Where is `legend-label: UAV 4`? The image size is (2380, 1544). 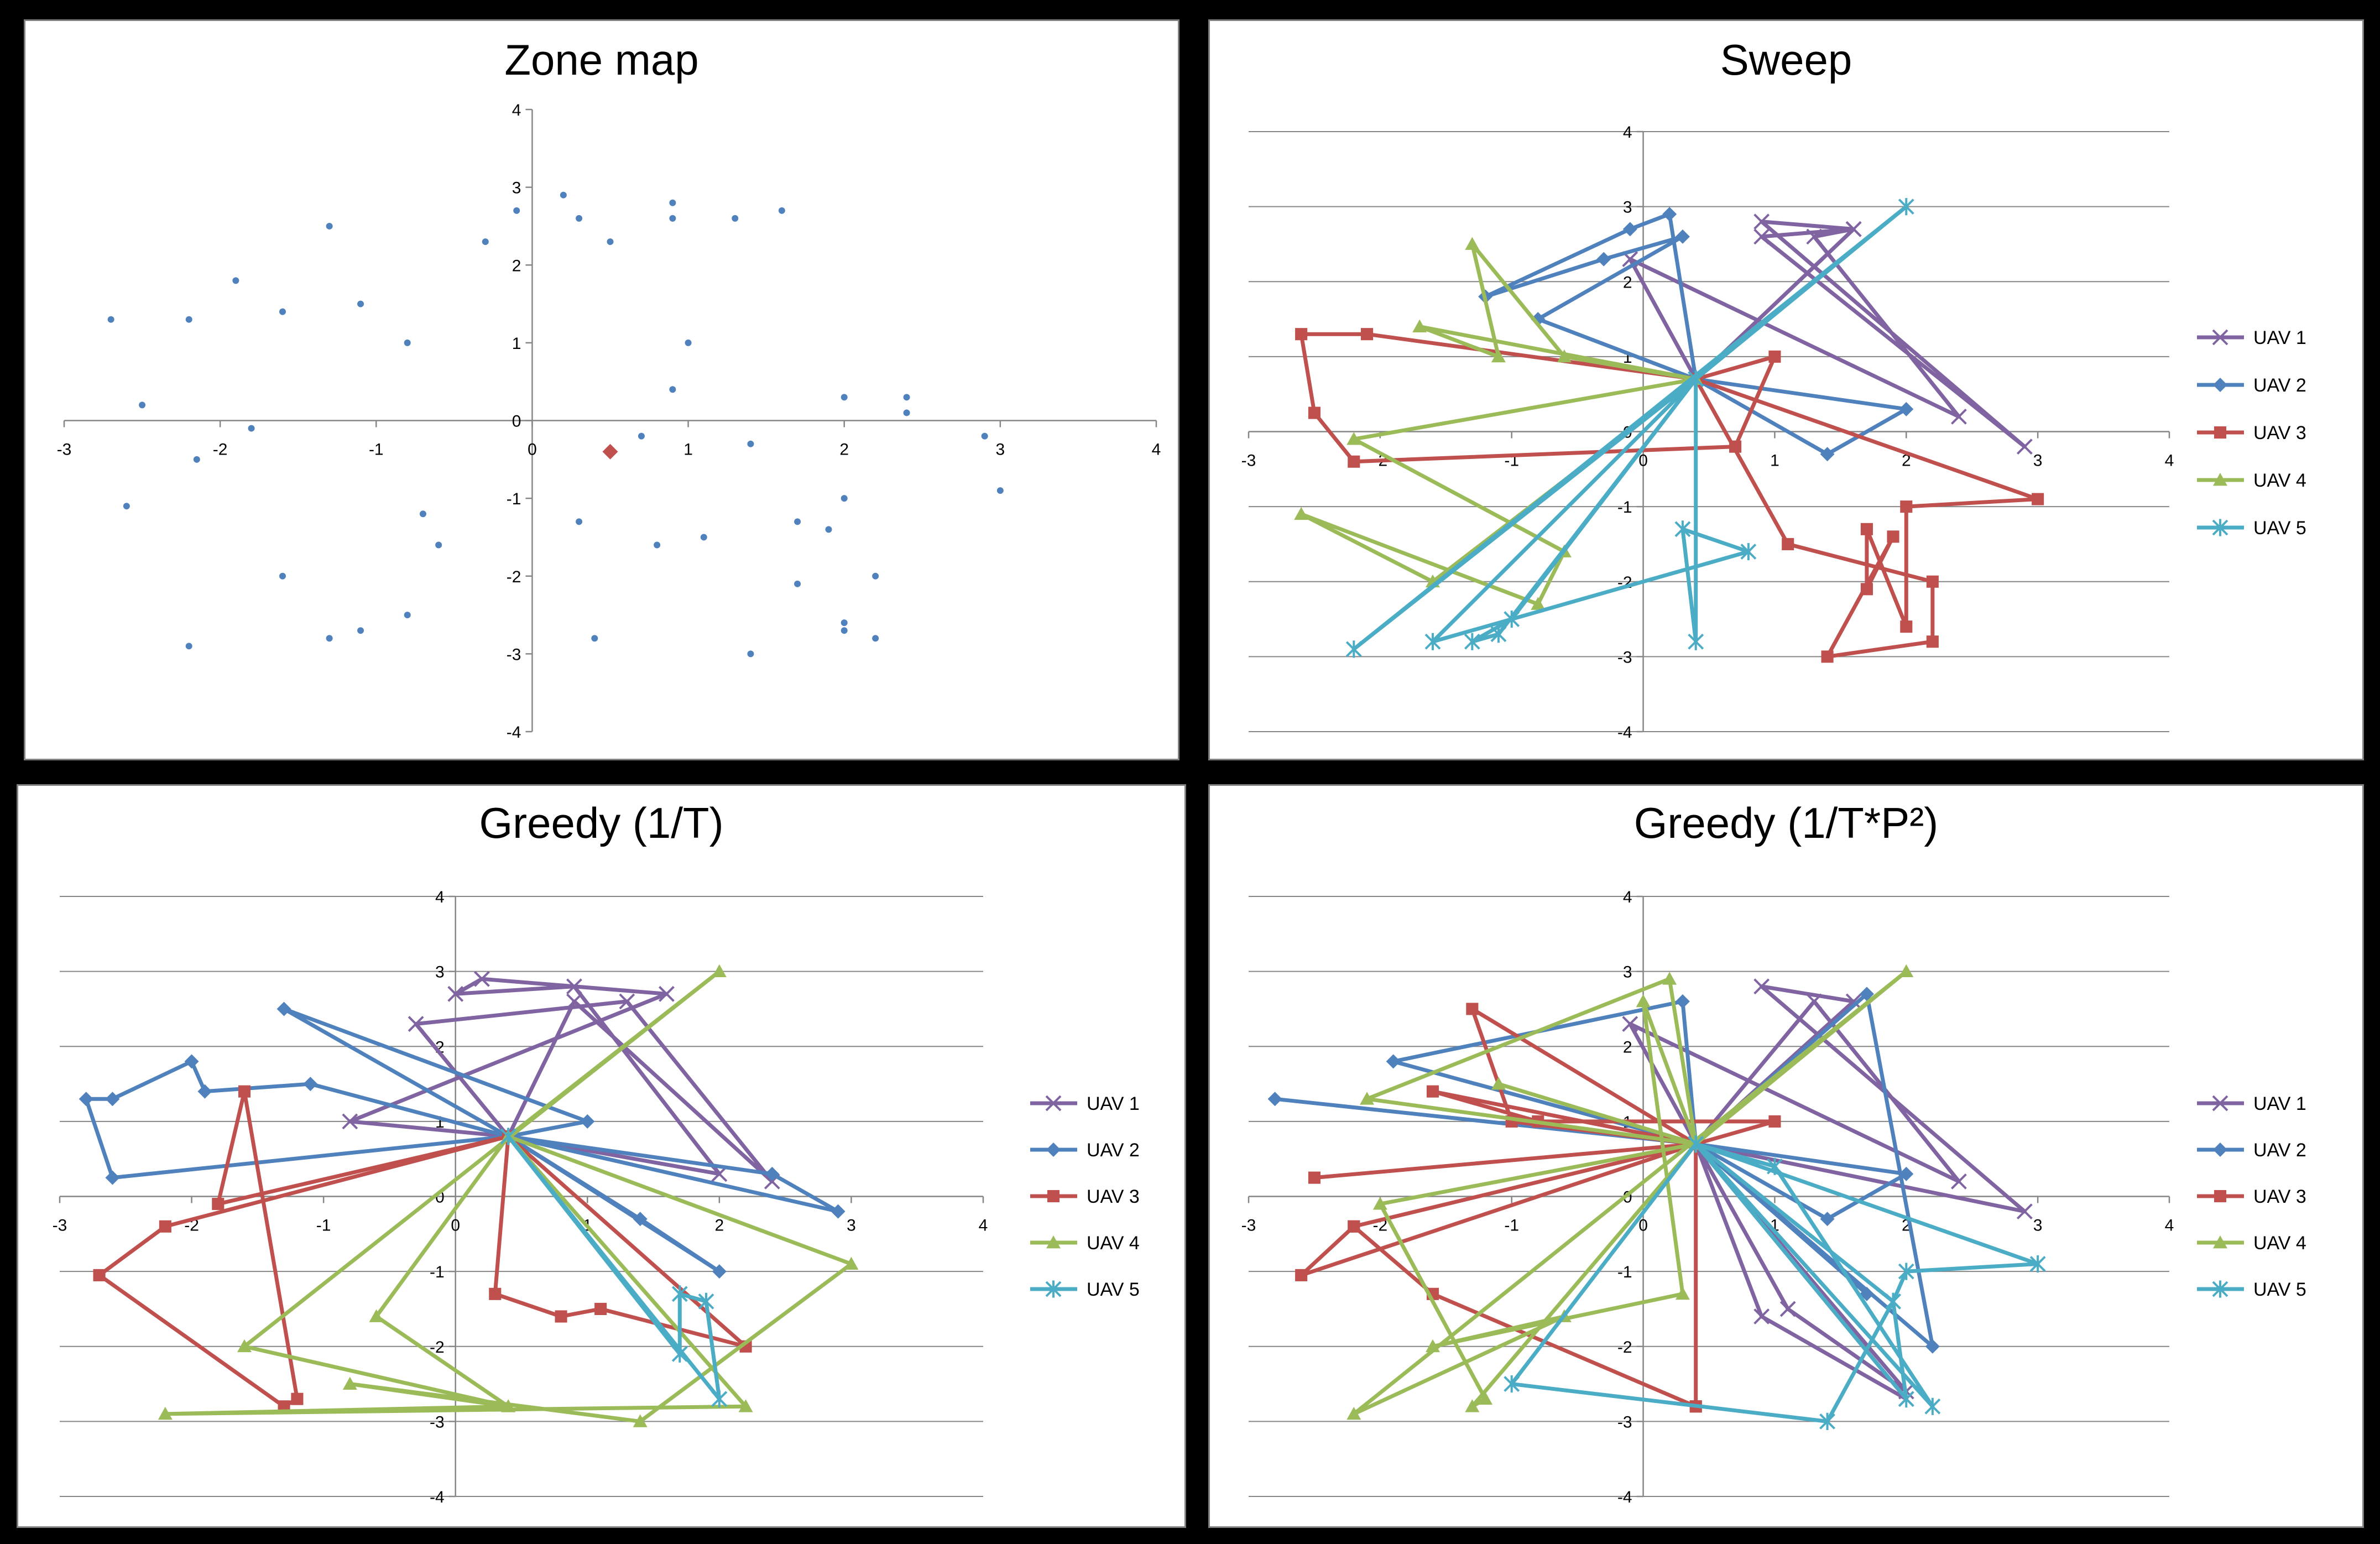 legend-label: UAV 4 is located at coordinates (2279, 480).